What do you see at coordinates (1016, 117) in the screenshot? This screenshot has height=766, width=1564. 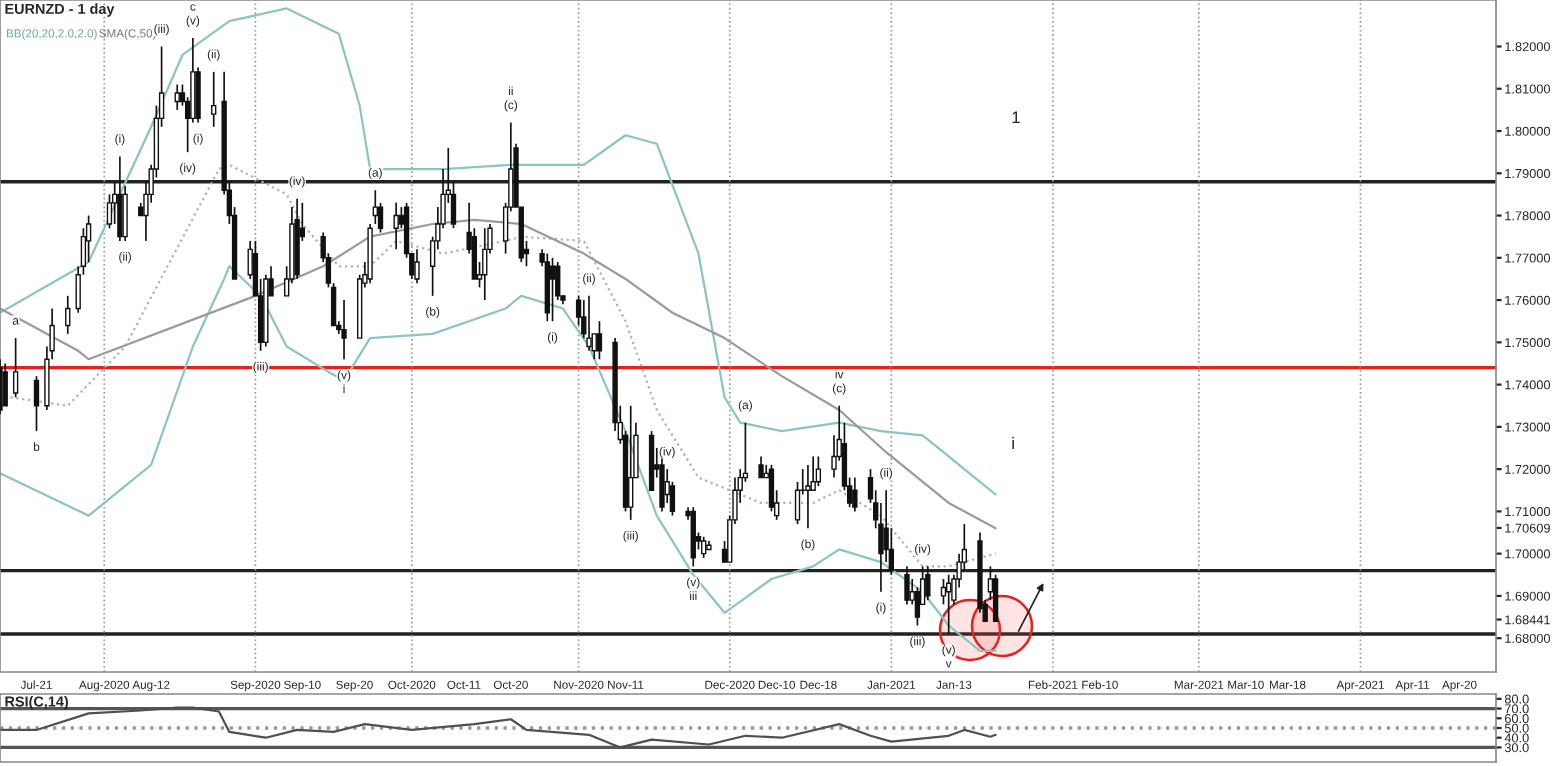 I see `annotation: 1` at bounding box center [1016, 117].